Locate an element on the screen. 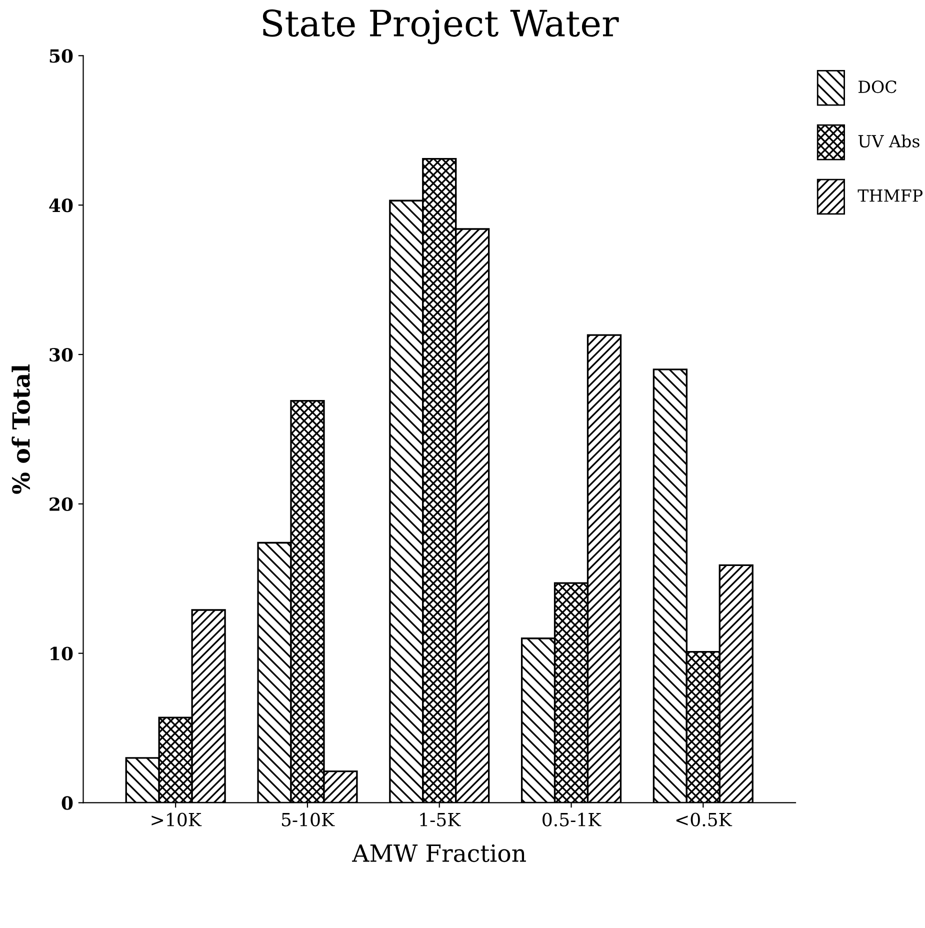 This screenshot has width=925, height=928. y-tick-label: 10 is located at coordinates (61, 653).